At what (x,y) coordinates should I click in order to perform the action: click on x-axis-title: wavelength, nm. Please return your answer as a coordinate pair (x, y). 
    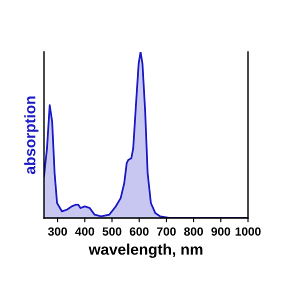
    Looking at the image, I should click on (145, 251).